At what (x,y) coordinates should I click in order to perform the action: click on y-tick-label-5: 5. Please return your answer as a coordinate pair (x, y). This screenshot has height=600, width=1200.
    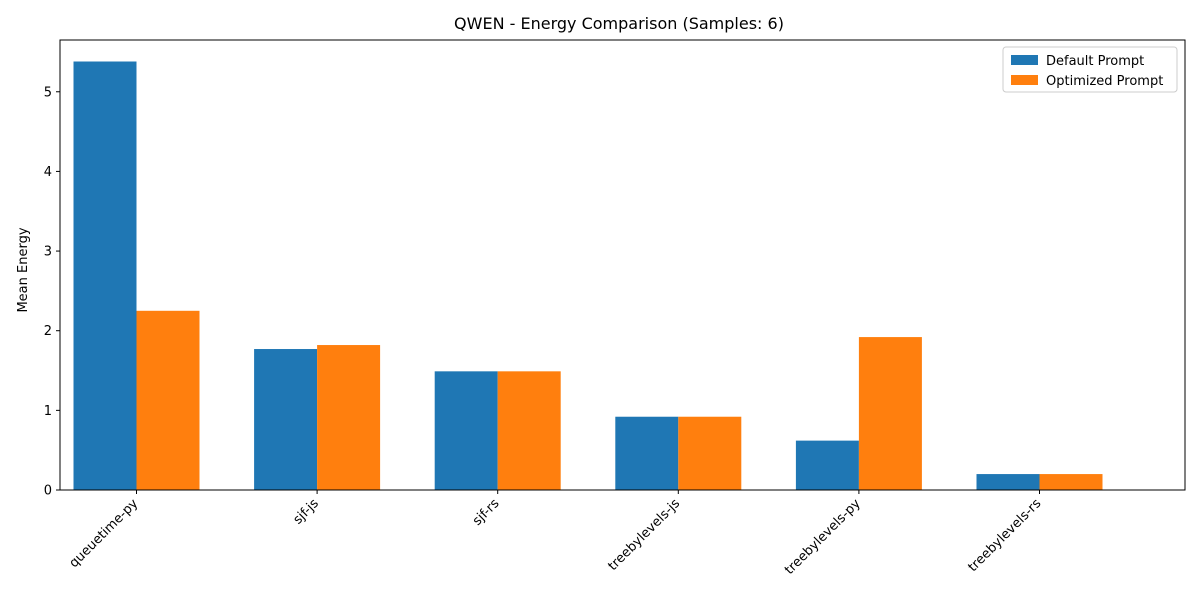
    Looking at the image, I should click on (48, 92).